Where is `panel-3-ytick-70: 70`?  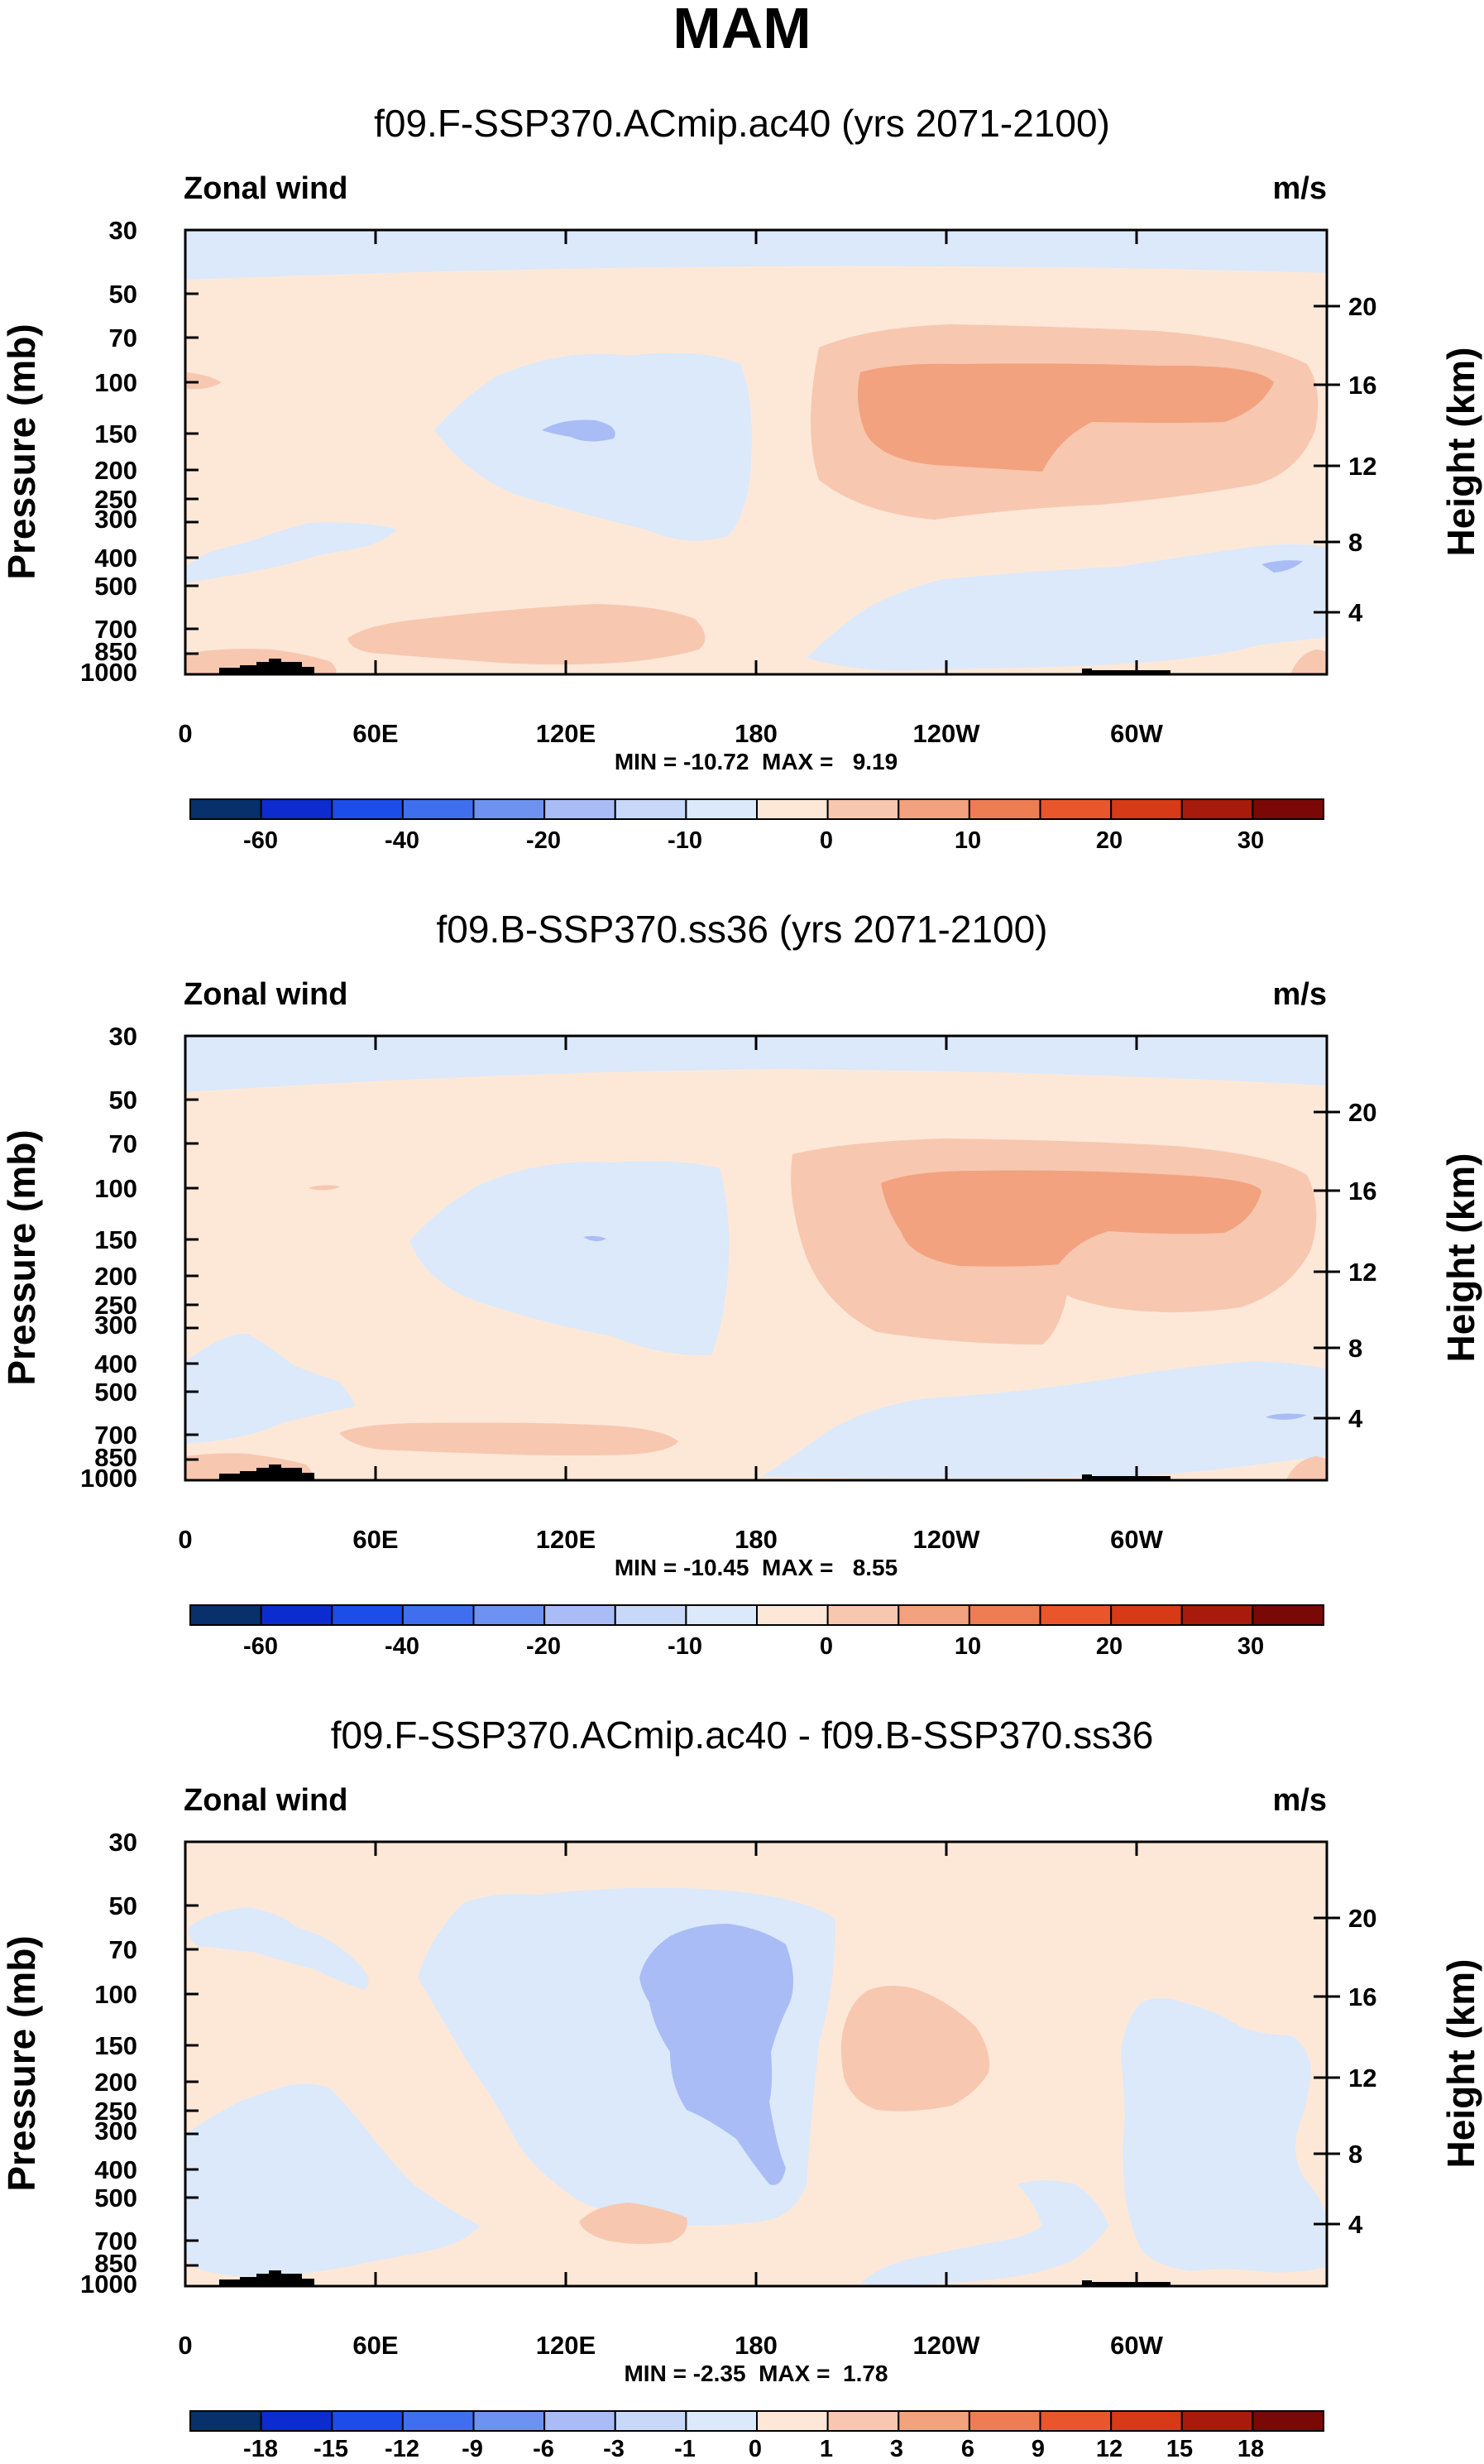
panel-3-ytick-70: 70 is located at coordinates (123, 1950).